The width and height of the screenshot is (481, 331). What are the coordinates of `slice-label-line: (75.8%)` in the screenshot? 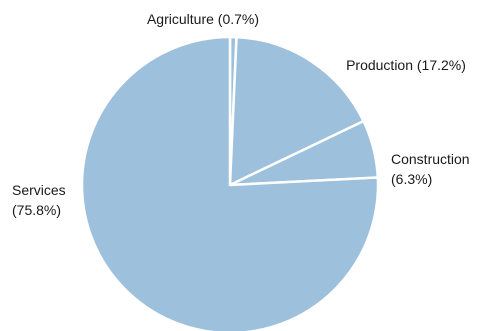 It's located at (36, 210).